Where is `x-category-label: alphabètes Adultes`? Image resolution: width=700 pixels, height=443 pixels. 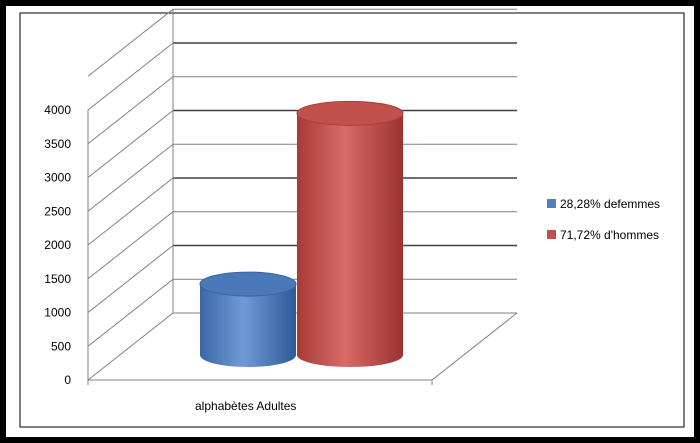 x-category-label: alphabètes Adultes is located at coordinates (245, 406).